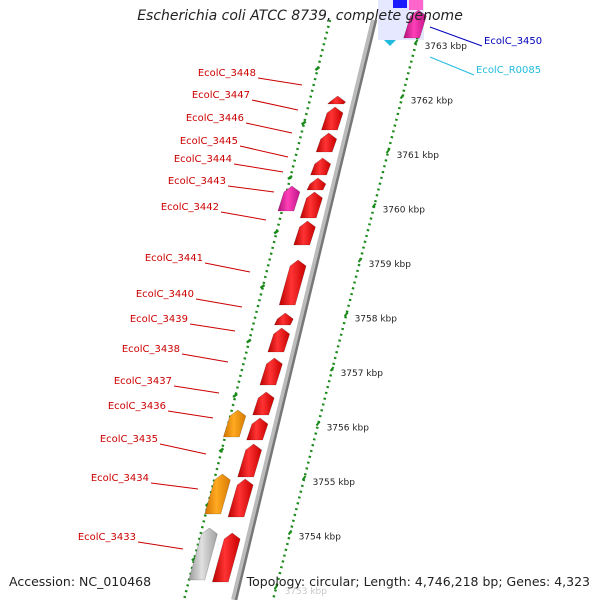 The height and width of the screenshot is (600, 600). What do you see at coordinates (151, 349) in the screenshot?
I see `gene-label: EcolC_3438` at bounding box center [151, 349].